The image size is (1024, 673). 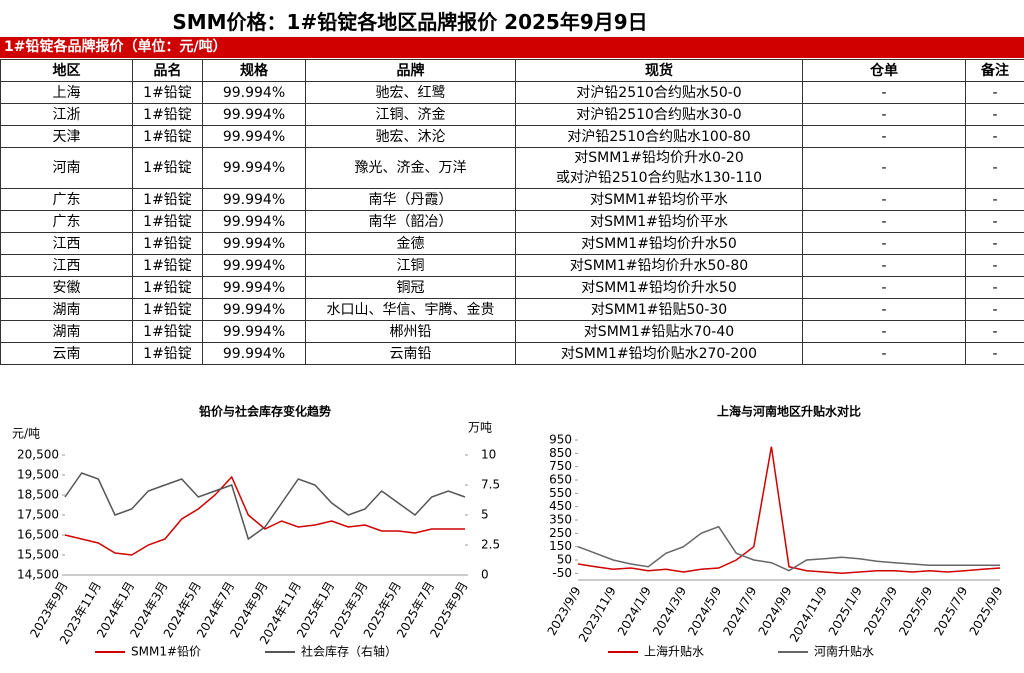 I want to click on legend-label: 上海升贴水, so click(x=674, y=651).